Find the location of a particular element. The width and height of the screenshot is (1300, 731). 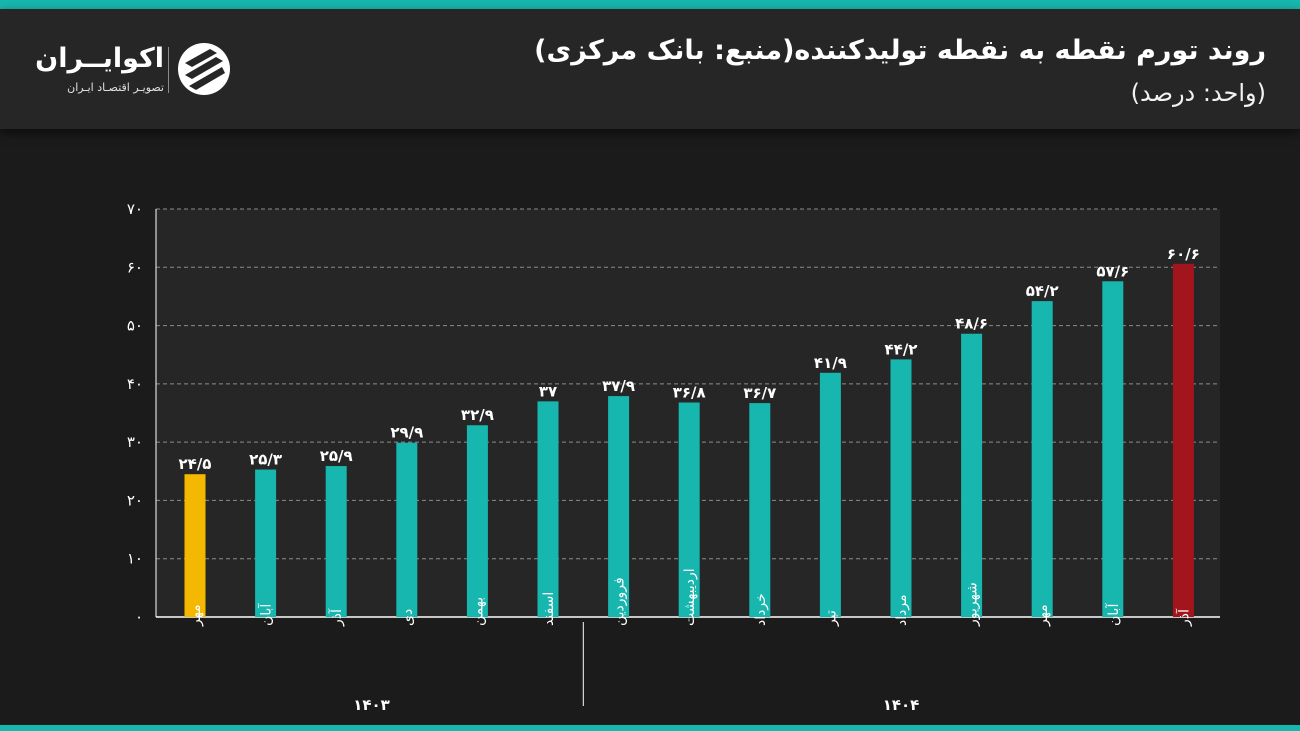

logo-separator is located at coordinates (168, 70).